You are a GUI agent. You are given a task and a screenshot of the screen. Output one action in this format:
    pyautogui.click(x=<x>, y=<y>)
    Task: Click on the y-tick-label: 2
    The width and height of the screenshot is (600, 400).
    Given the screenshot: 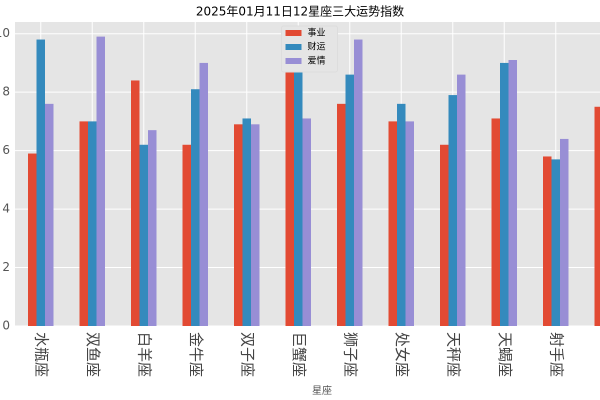 What is the action you would take?
    pyautogui.click(x=6, y=267)
    